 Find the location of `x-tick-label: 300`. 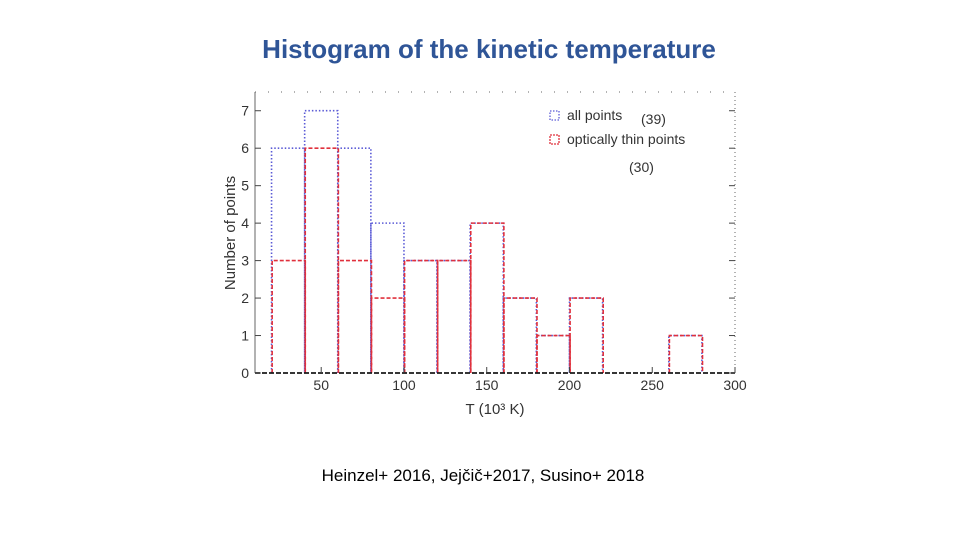

x-tick-label: 300 is located at coordinates (735, 385).